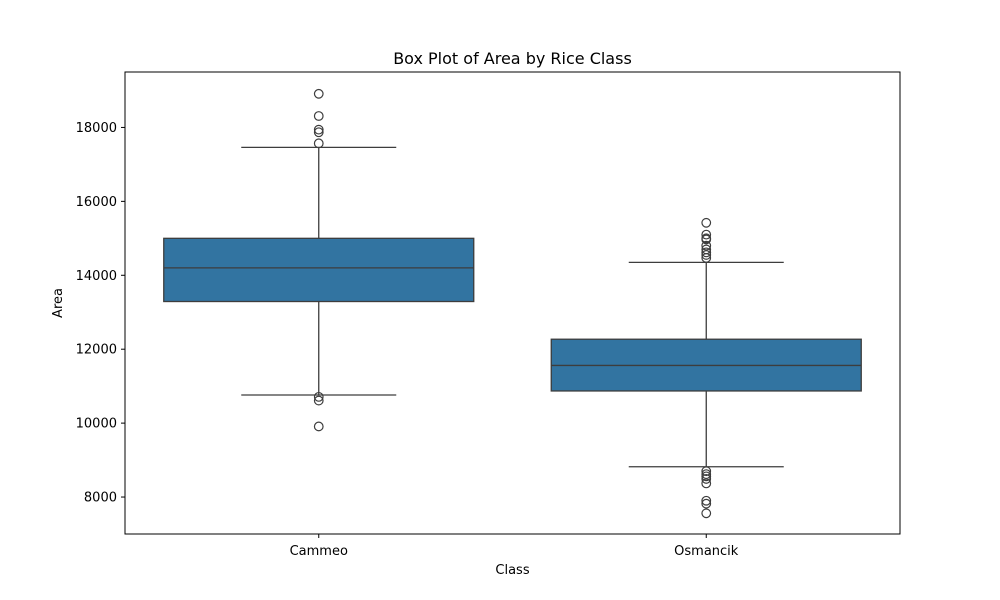 The width and height of the screenshot is (1000, 600). What do you see at coordinates (96, 202) in the screenshot?
I see `y-tick-label: 16000` at bounding box center [96, 202].